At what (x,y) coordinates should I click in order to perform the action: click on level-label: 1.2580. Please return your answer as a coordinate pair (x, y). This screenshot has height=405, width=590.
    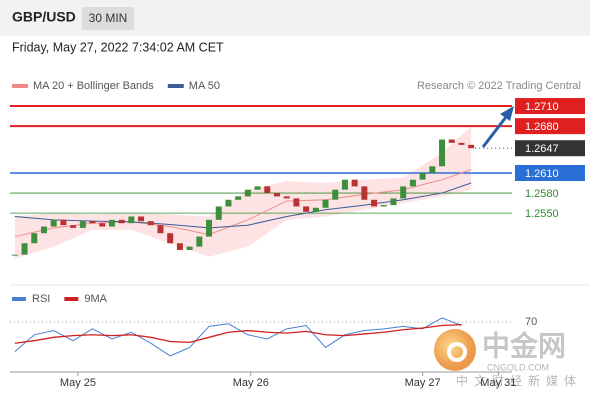
    Looking at the image, I should click on (542, 194).